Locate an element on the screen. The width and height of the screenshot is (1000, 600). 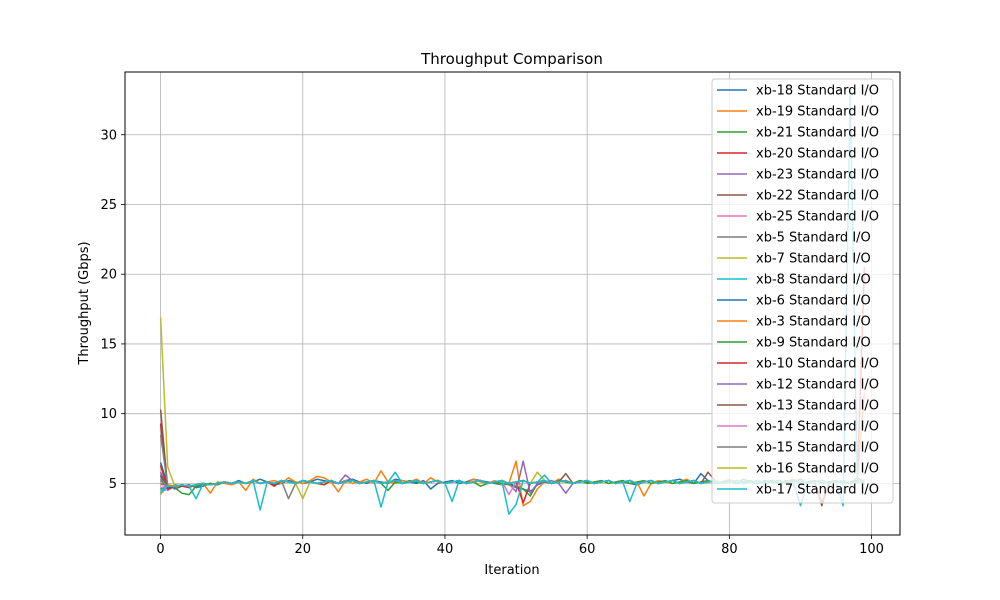
x-tick-label: 20 is located at coordinates (302, 549).